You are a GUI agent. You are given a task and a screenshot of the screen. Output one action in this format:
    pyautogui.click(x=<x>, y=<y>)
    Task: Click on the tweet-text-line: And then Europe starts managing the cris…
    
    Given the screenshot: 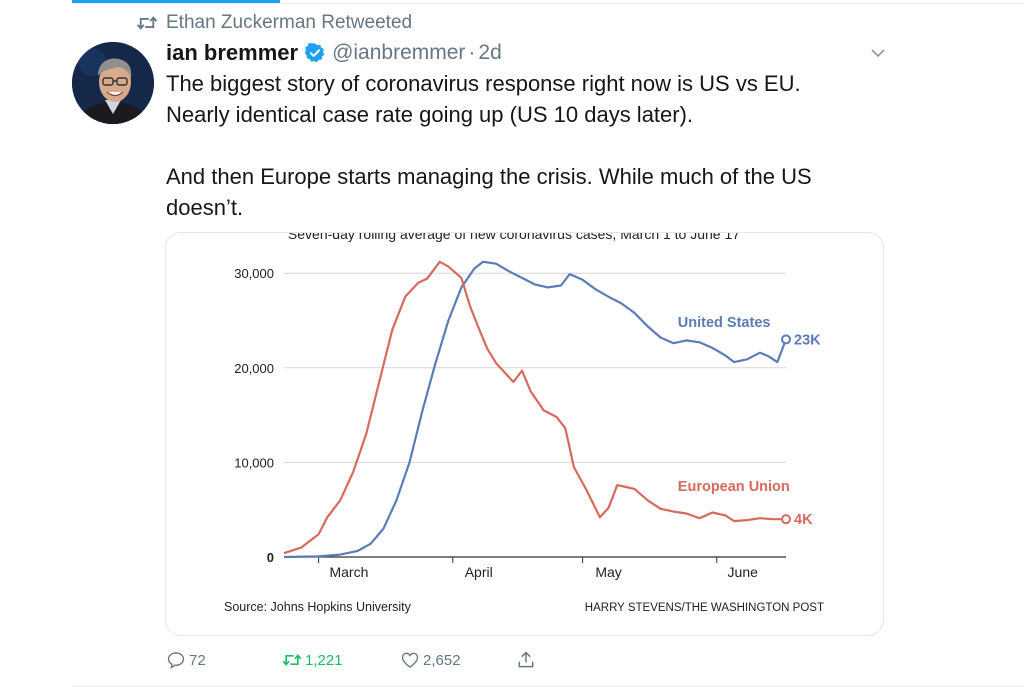 What is the action you would take?
    pyautogui.click(x=489, y=176)
    